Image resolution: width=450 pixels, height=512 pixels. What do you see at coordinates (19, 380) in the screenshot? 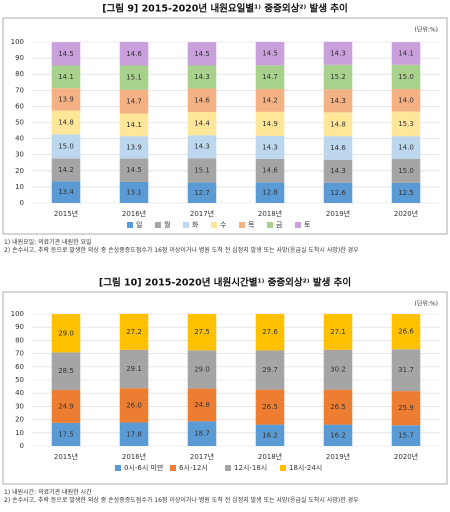
I see `y-tick-label: 50` at bounding box center [19, 380].